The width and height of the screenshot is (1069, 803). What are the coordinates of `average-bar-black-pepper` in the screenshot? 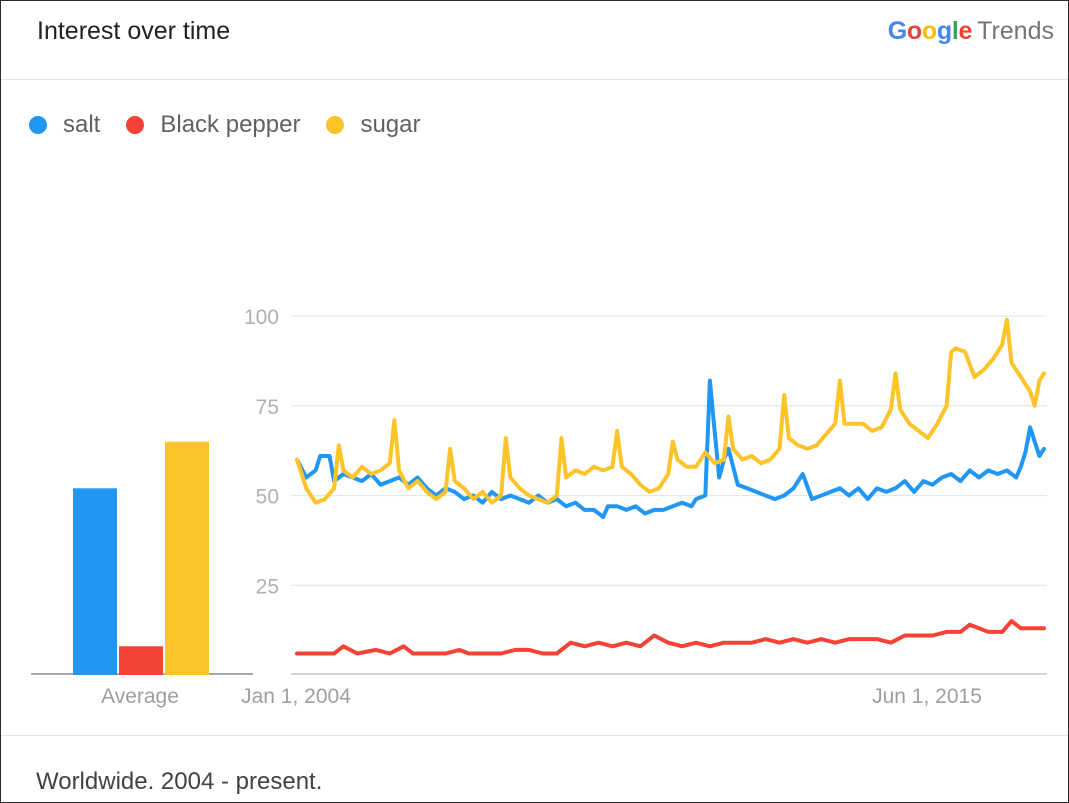 It's located at (141, 660).